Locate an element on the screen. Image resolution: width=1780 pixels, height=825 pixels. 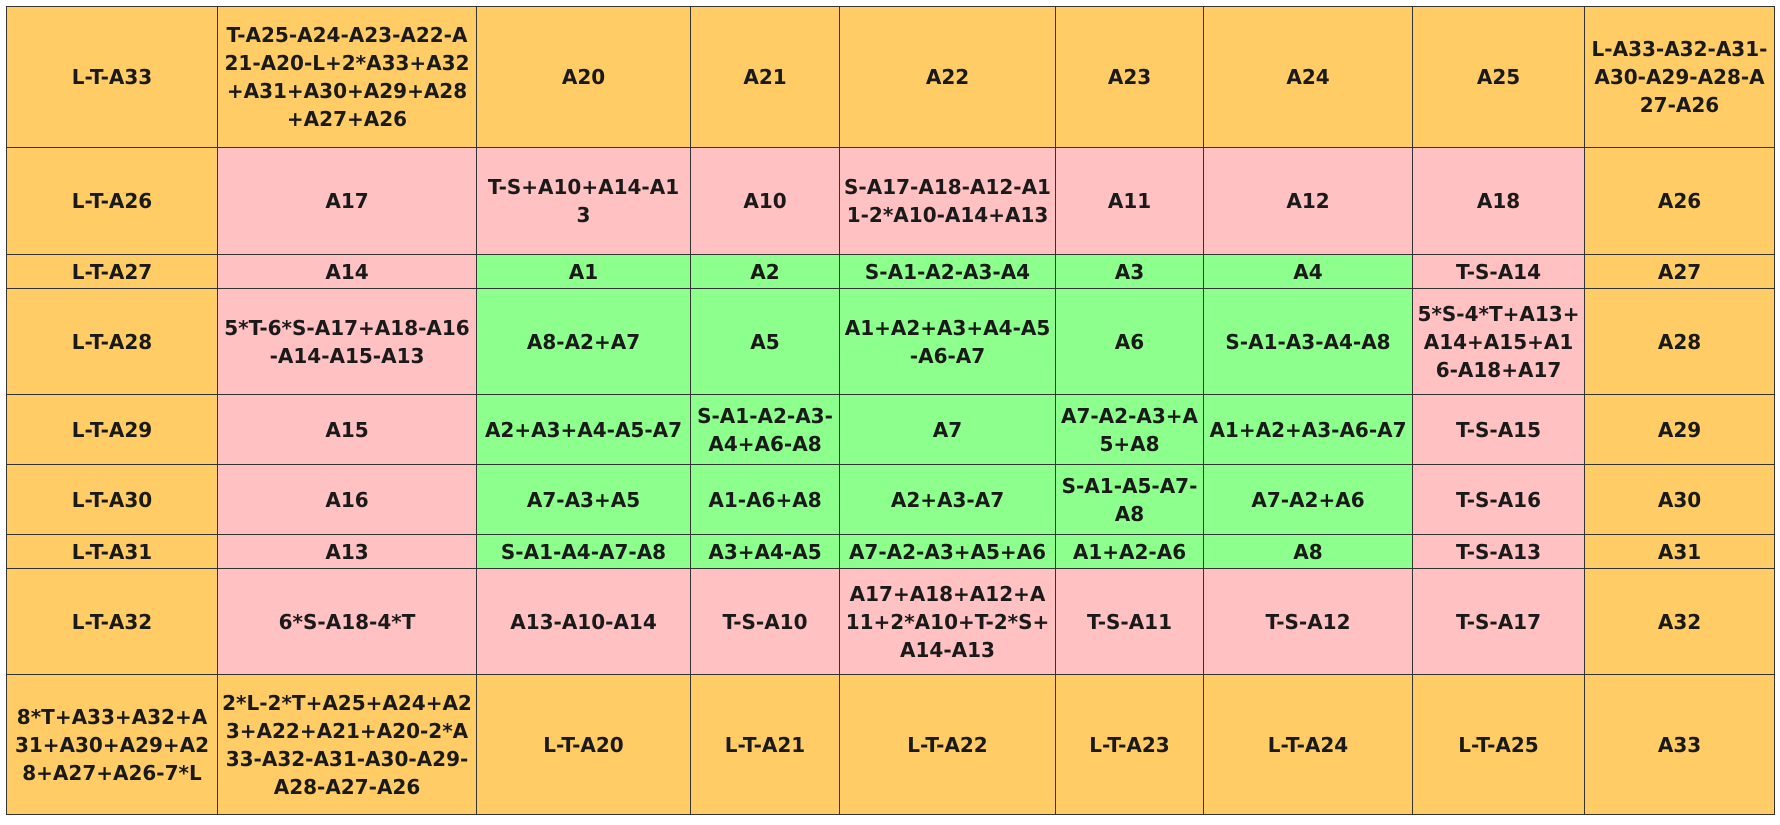
grid-cell: A7-A2-A3+A5+A8 is located at coordinates (1129, 429).